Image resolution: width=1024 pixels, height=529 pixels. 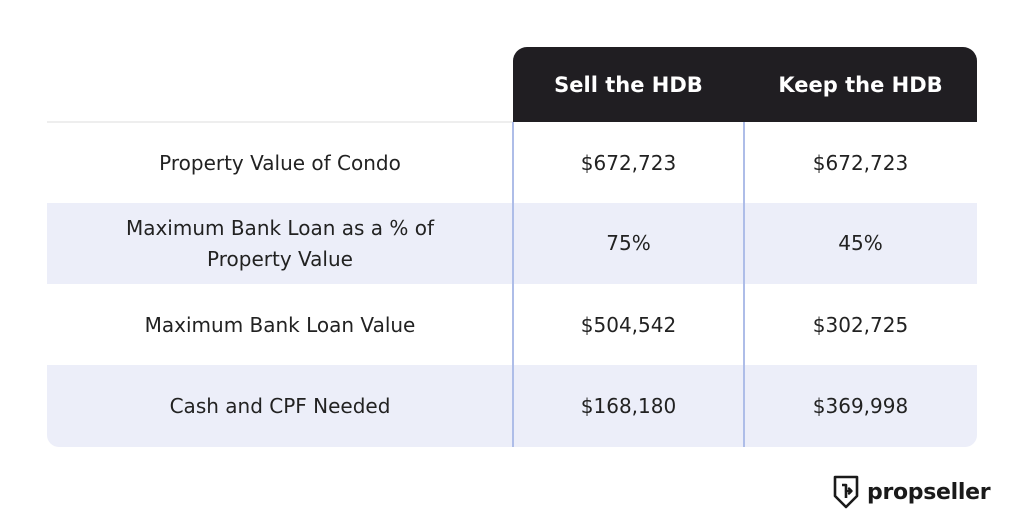 What do you see at coordinates (628, 325) in the screenshot?
I see `sell-value: $504,542` at bounding box center [628, 325].